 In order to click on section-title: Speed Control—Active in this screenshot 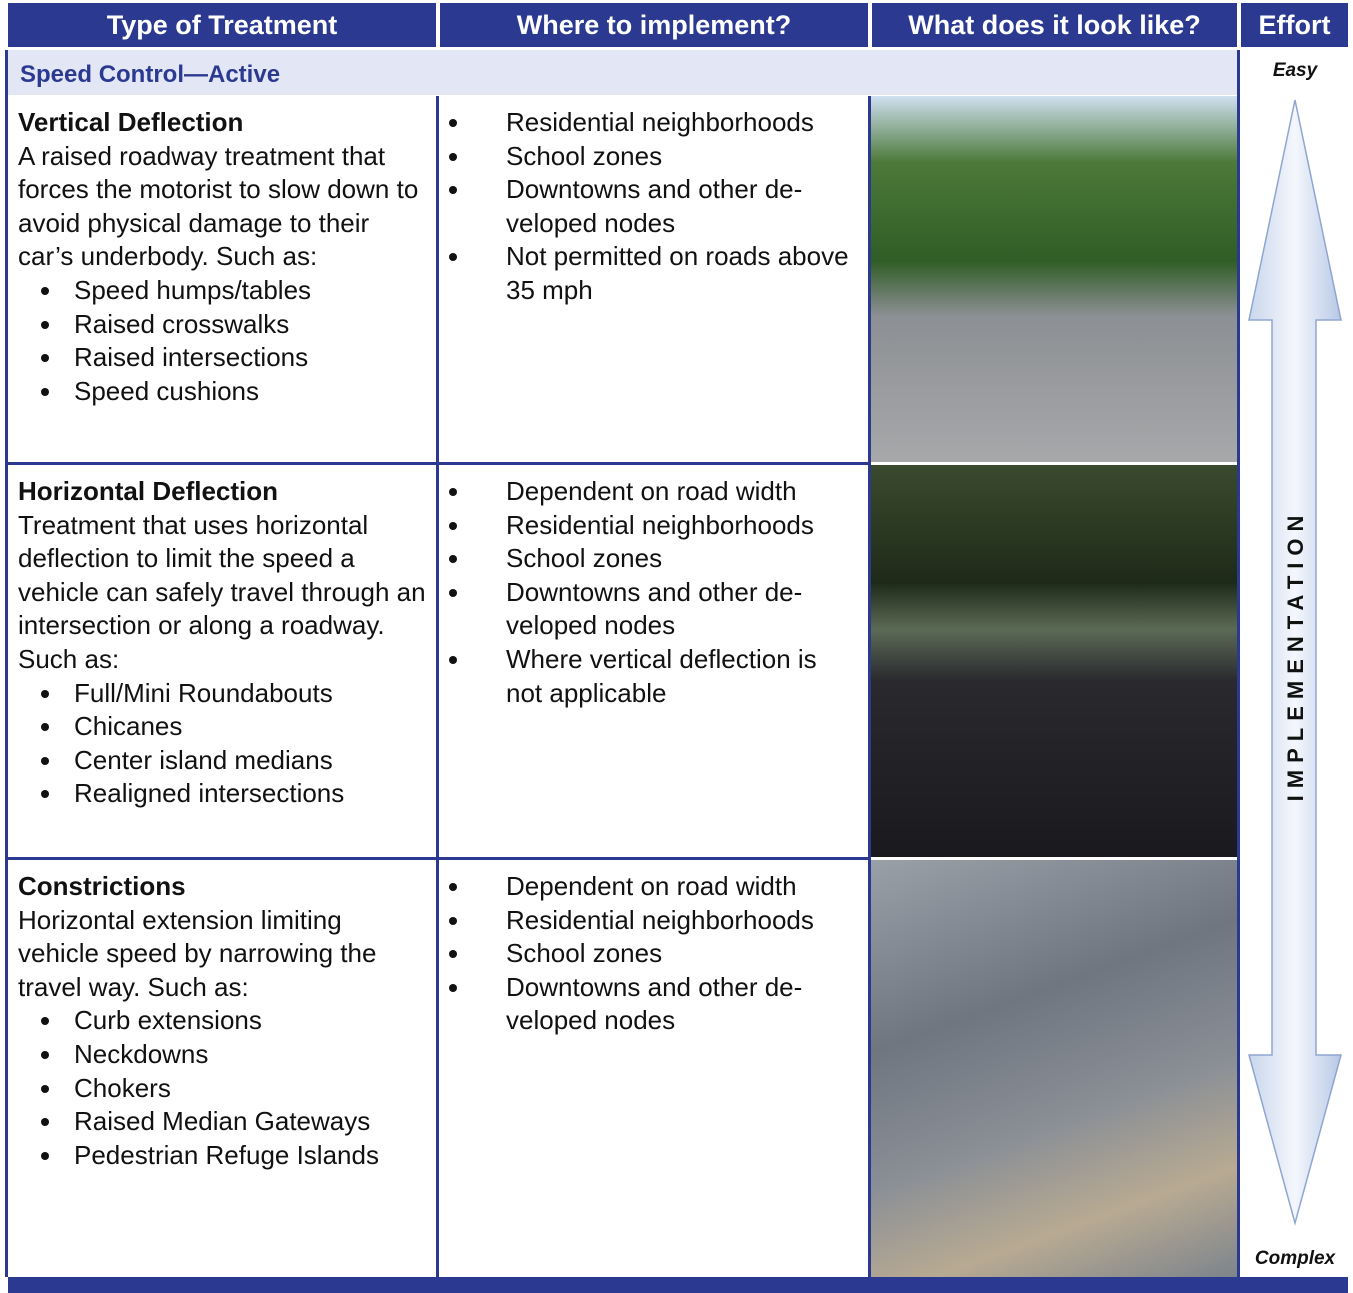, I will do `click(623, 72)`.